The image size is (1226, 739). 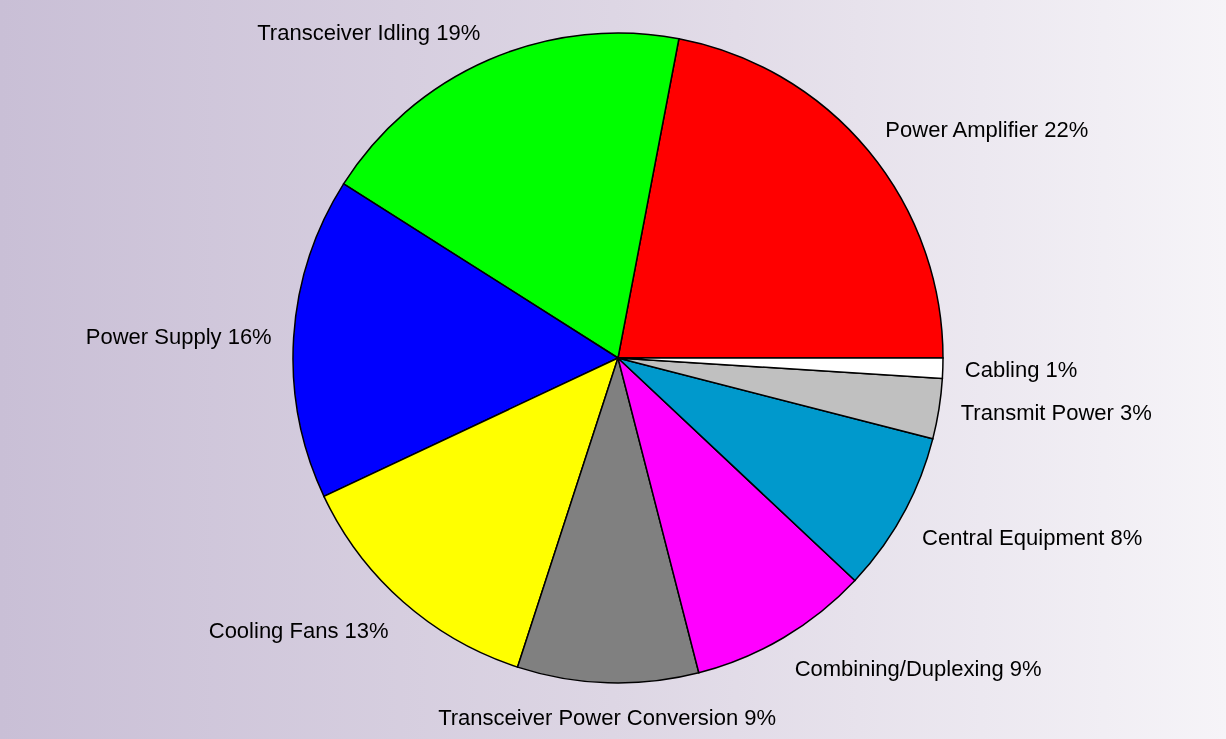 I want to click on slice-label: Combining/Duplexing 9%, so click(x=918, y=669).